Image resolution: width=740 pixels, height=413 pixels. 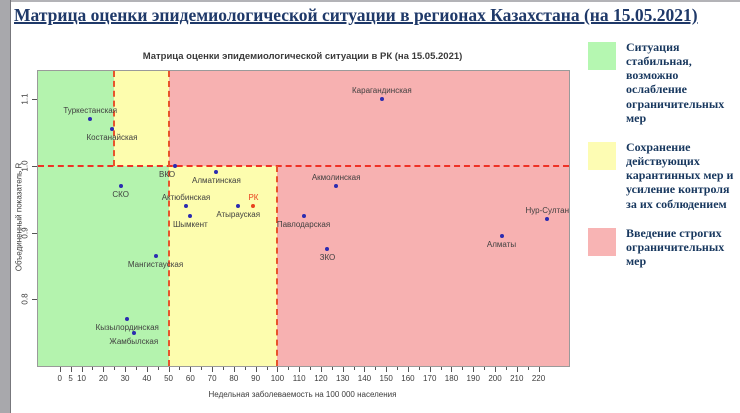 What do you see at coordinates (190, 378) in the screenshot?
I see `x-tick-label: 60` at bounding box center [190, 378].